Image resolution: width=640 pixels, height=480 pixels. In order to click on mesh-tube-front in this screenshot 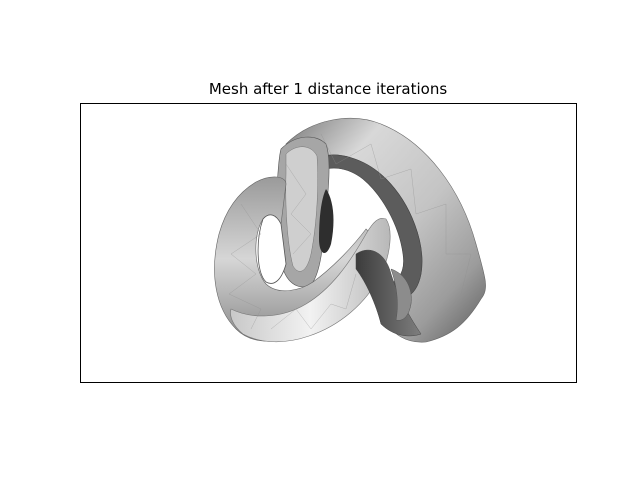, I will do `click(310, 280)`.